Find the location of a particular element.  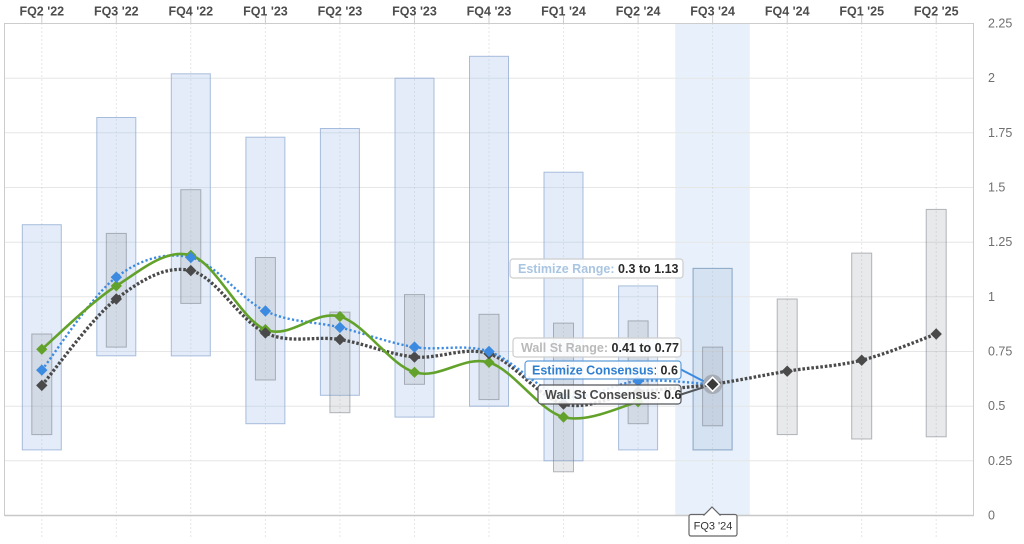

svg-text: 1 is located at coordinates (991, 297).